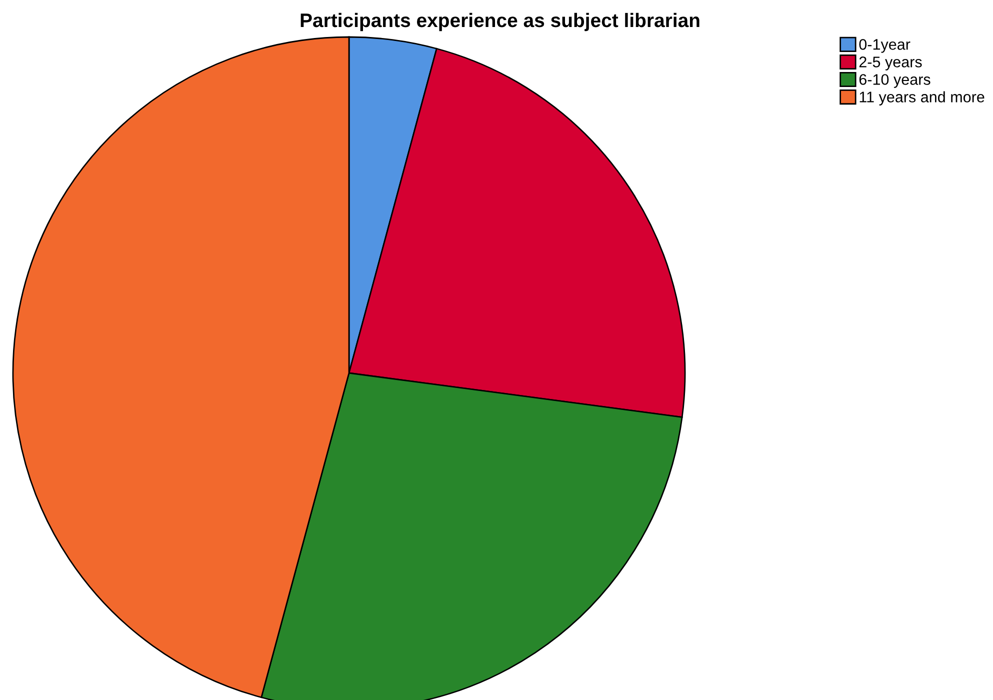 This screenshot has width=993, height=700. Describe the element at coordinates (890, 63) in the screenshot. I see `legend-label: 2-5 years` at that location.